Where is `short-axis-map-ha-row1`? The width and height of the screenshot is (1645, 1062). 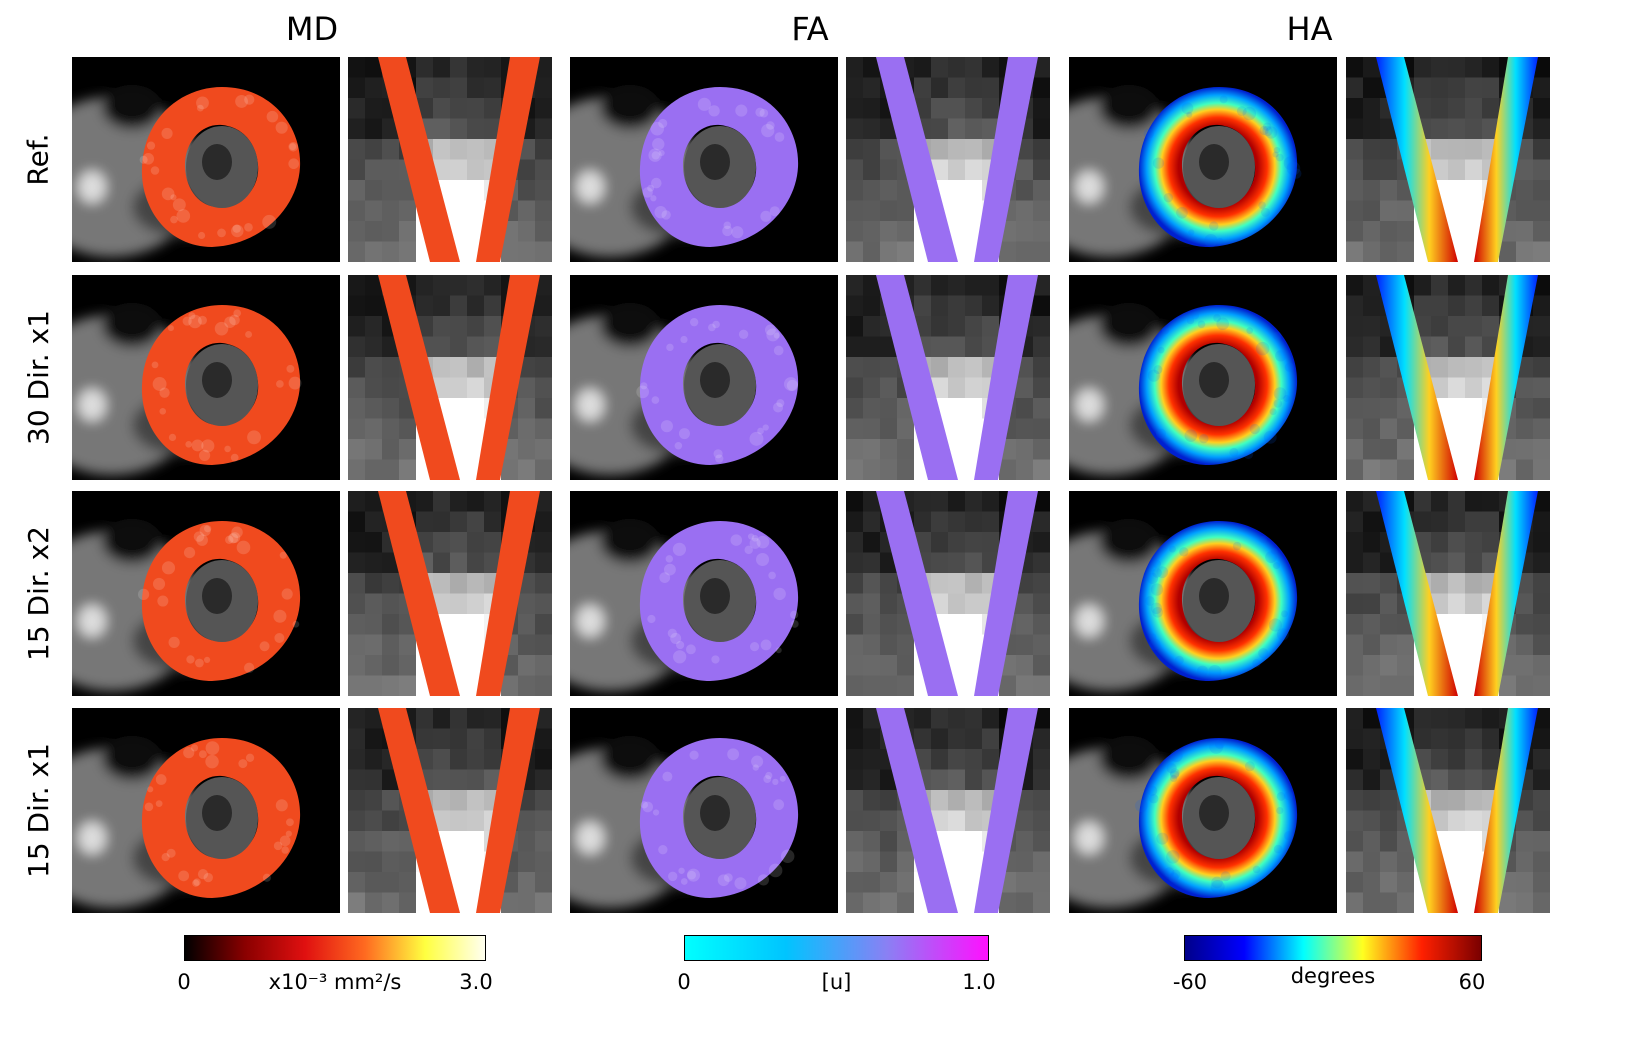 short-axis-map-ha-row1 is located at coordinates (1203, 159).